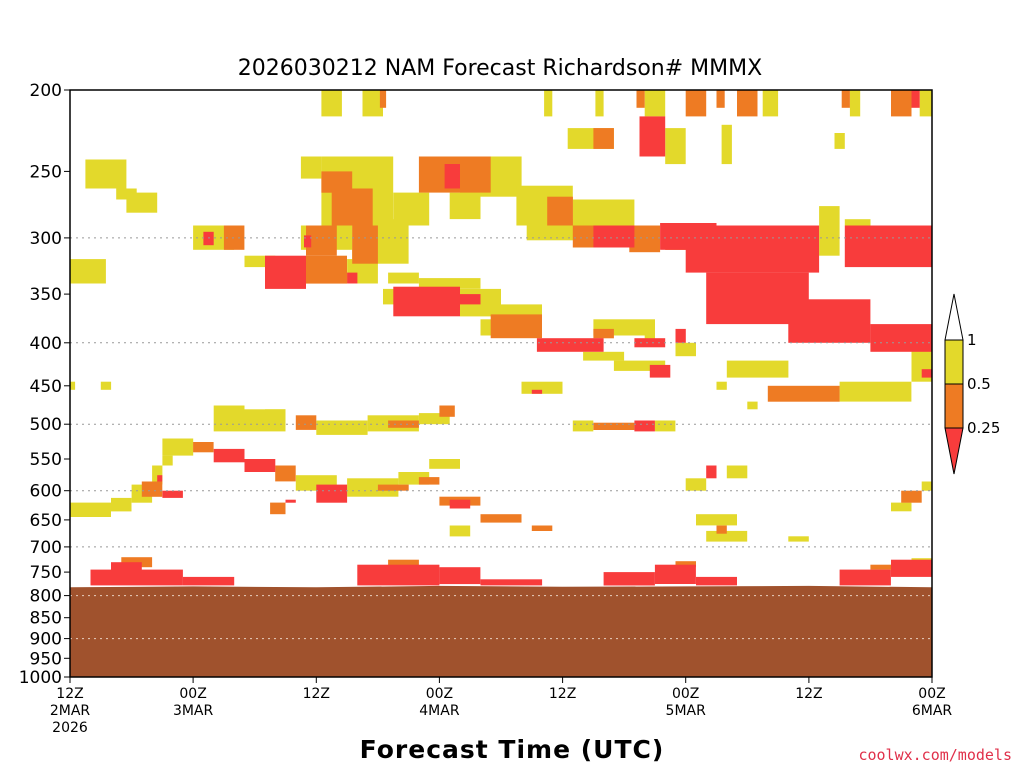 Image resolution: width=1024 pixels, height=768 pixels. Describe the element at coordinates (70, 711) in the screenshot. I see `xtick-label: 2MAR` at that location.